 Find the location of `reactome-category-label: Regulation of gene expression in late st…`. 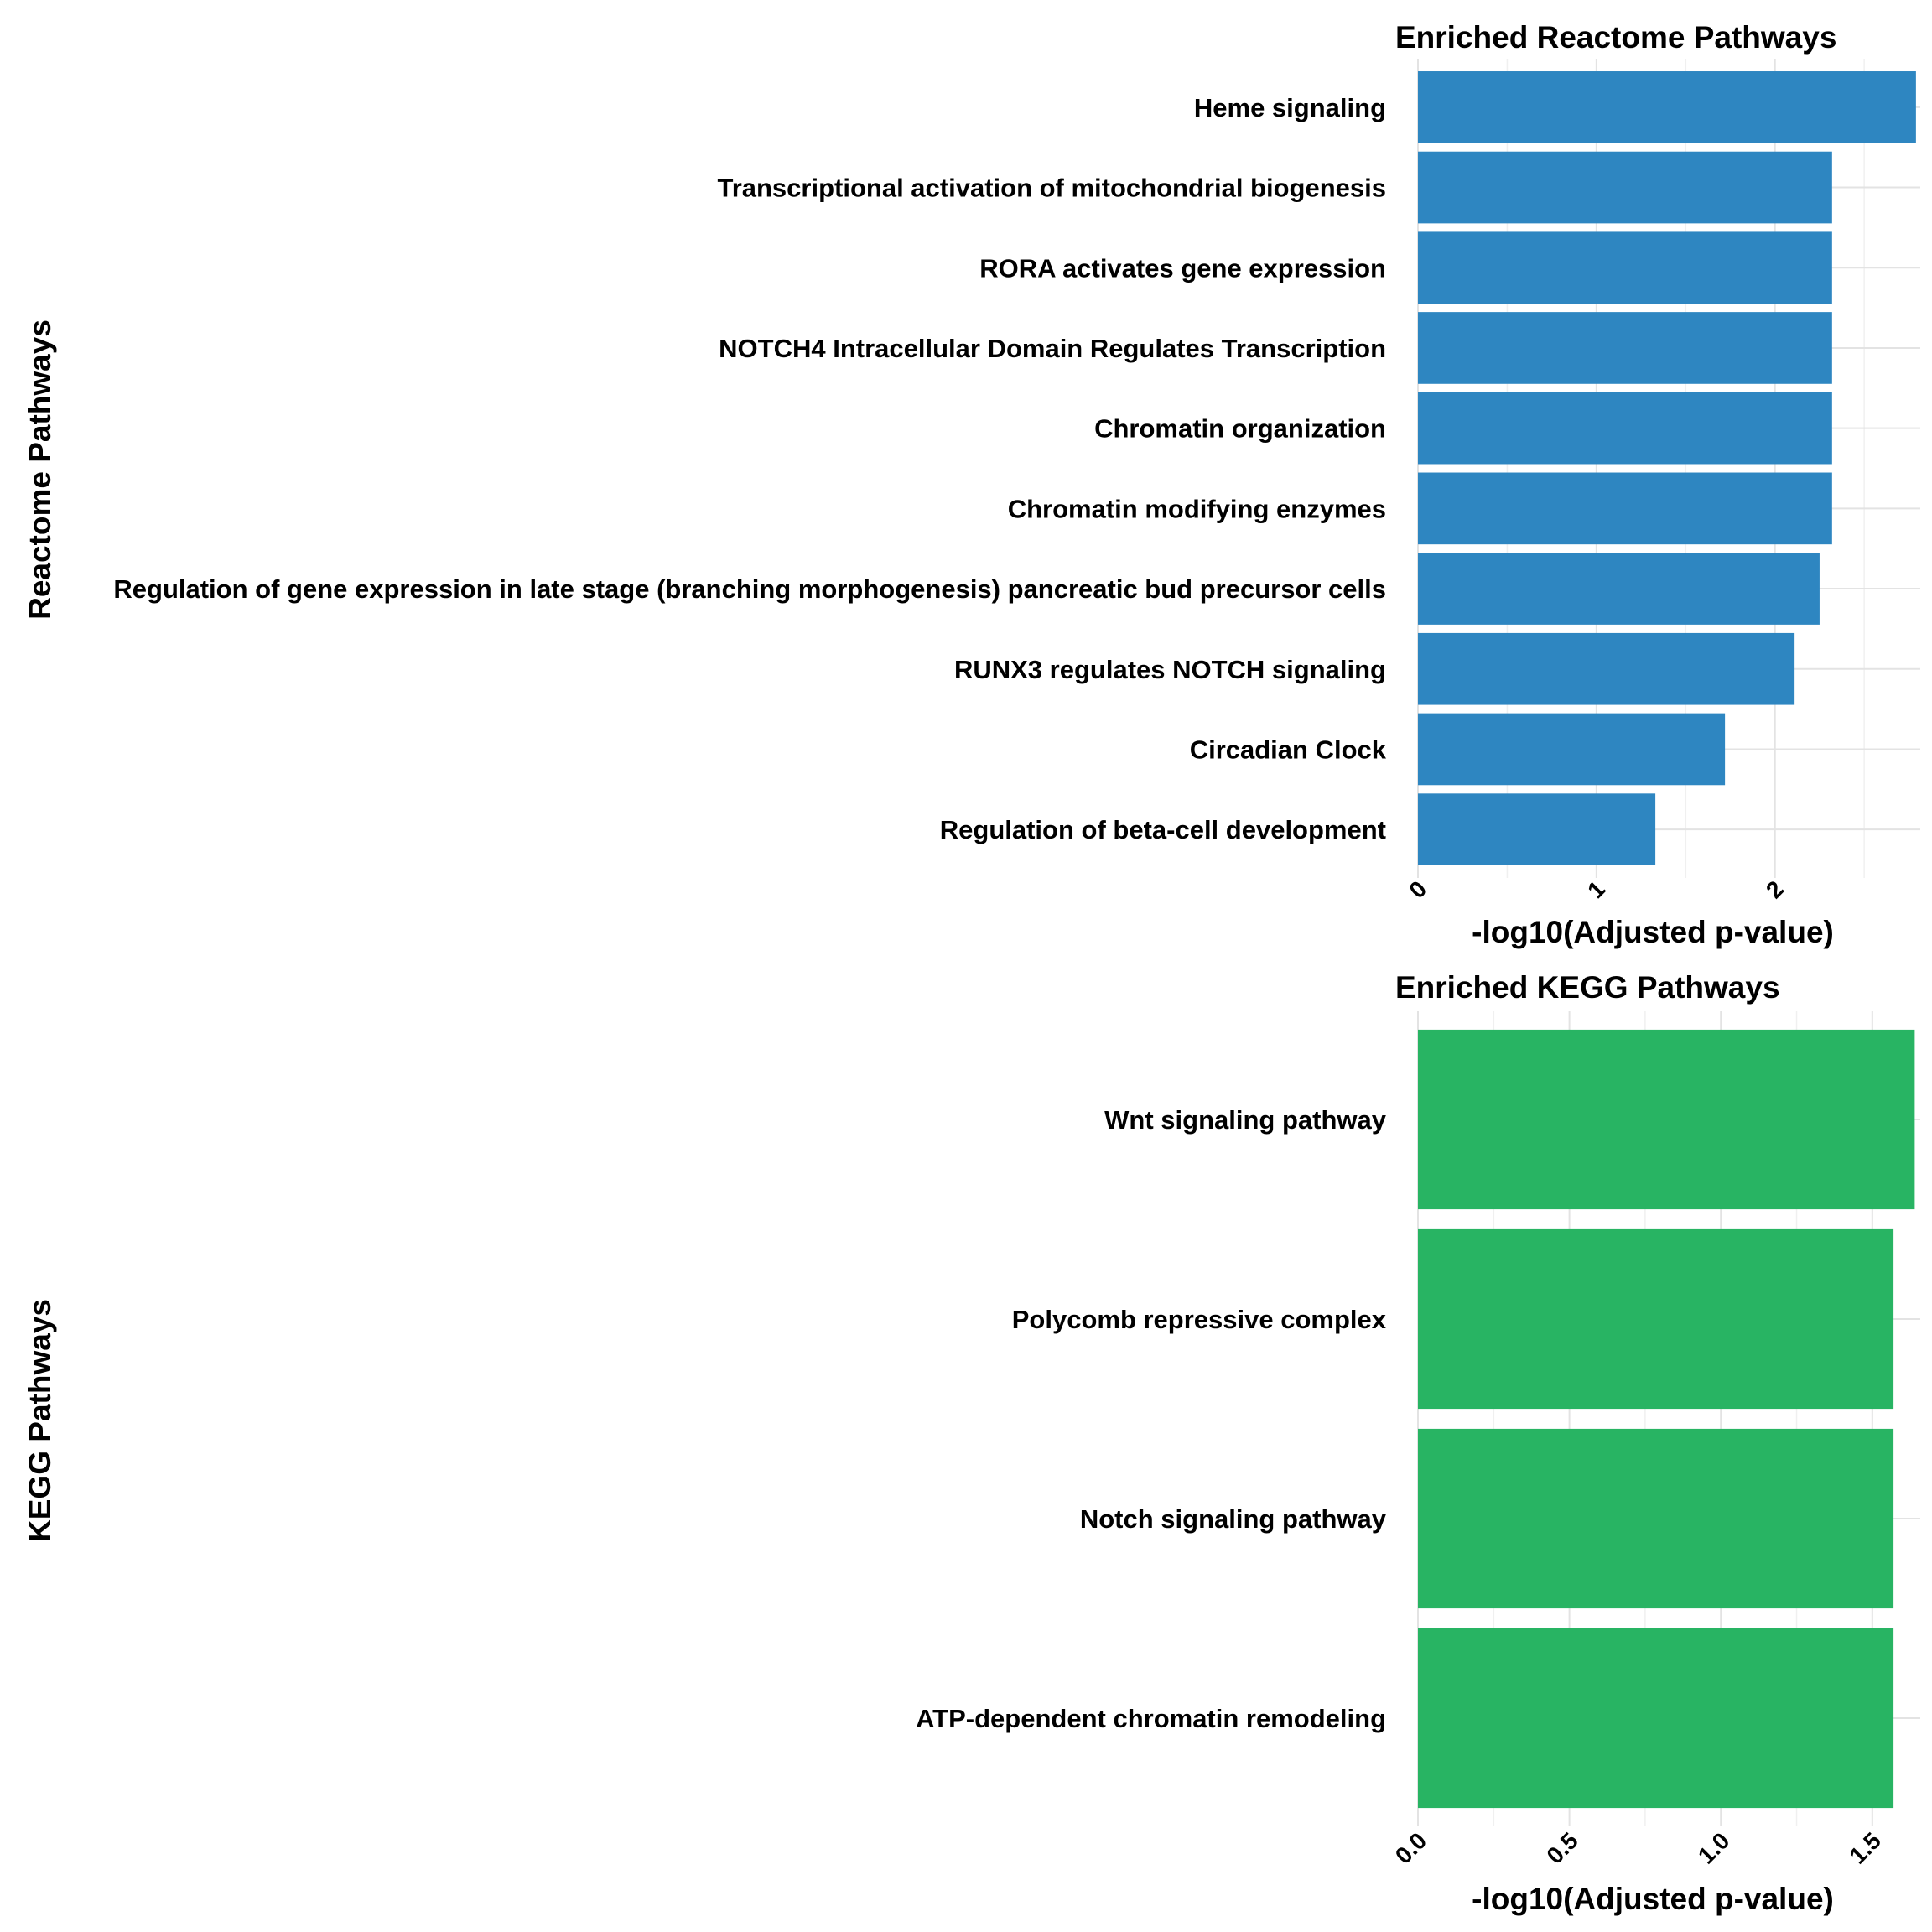

reactome-category-label: Regulation of gene expression in late st… is located at coordinates (749, 589).